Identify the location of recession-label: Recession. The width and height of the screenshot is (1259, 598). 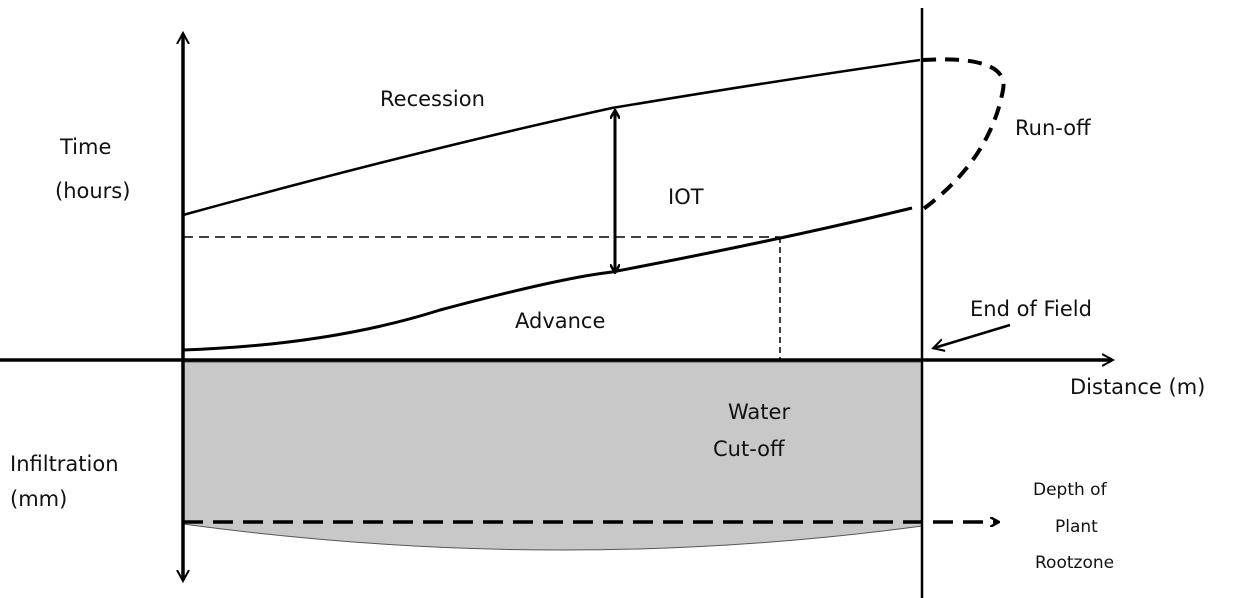
(432, 99).